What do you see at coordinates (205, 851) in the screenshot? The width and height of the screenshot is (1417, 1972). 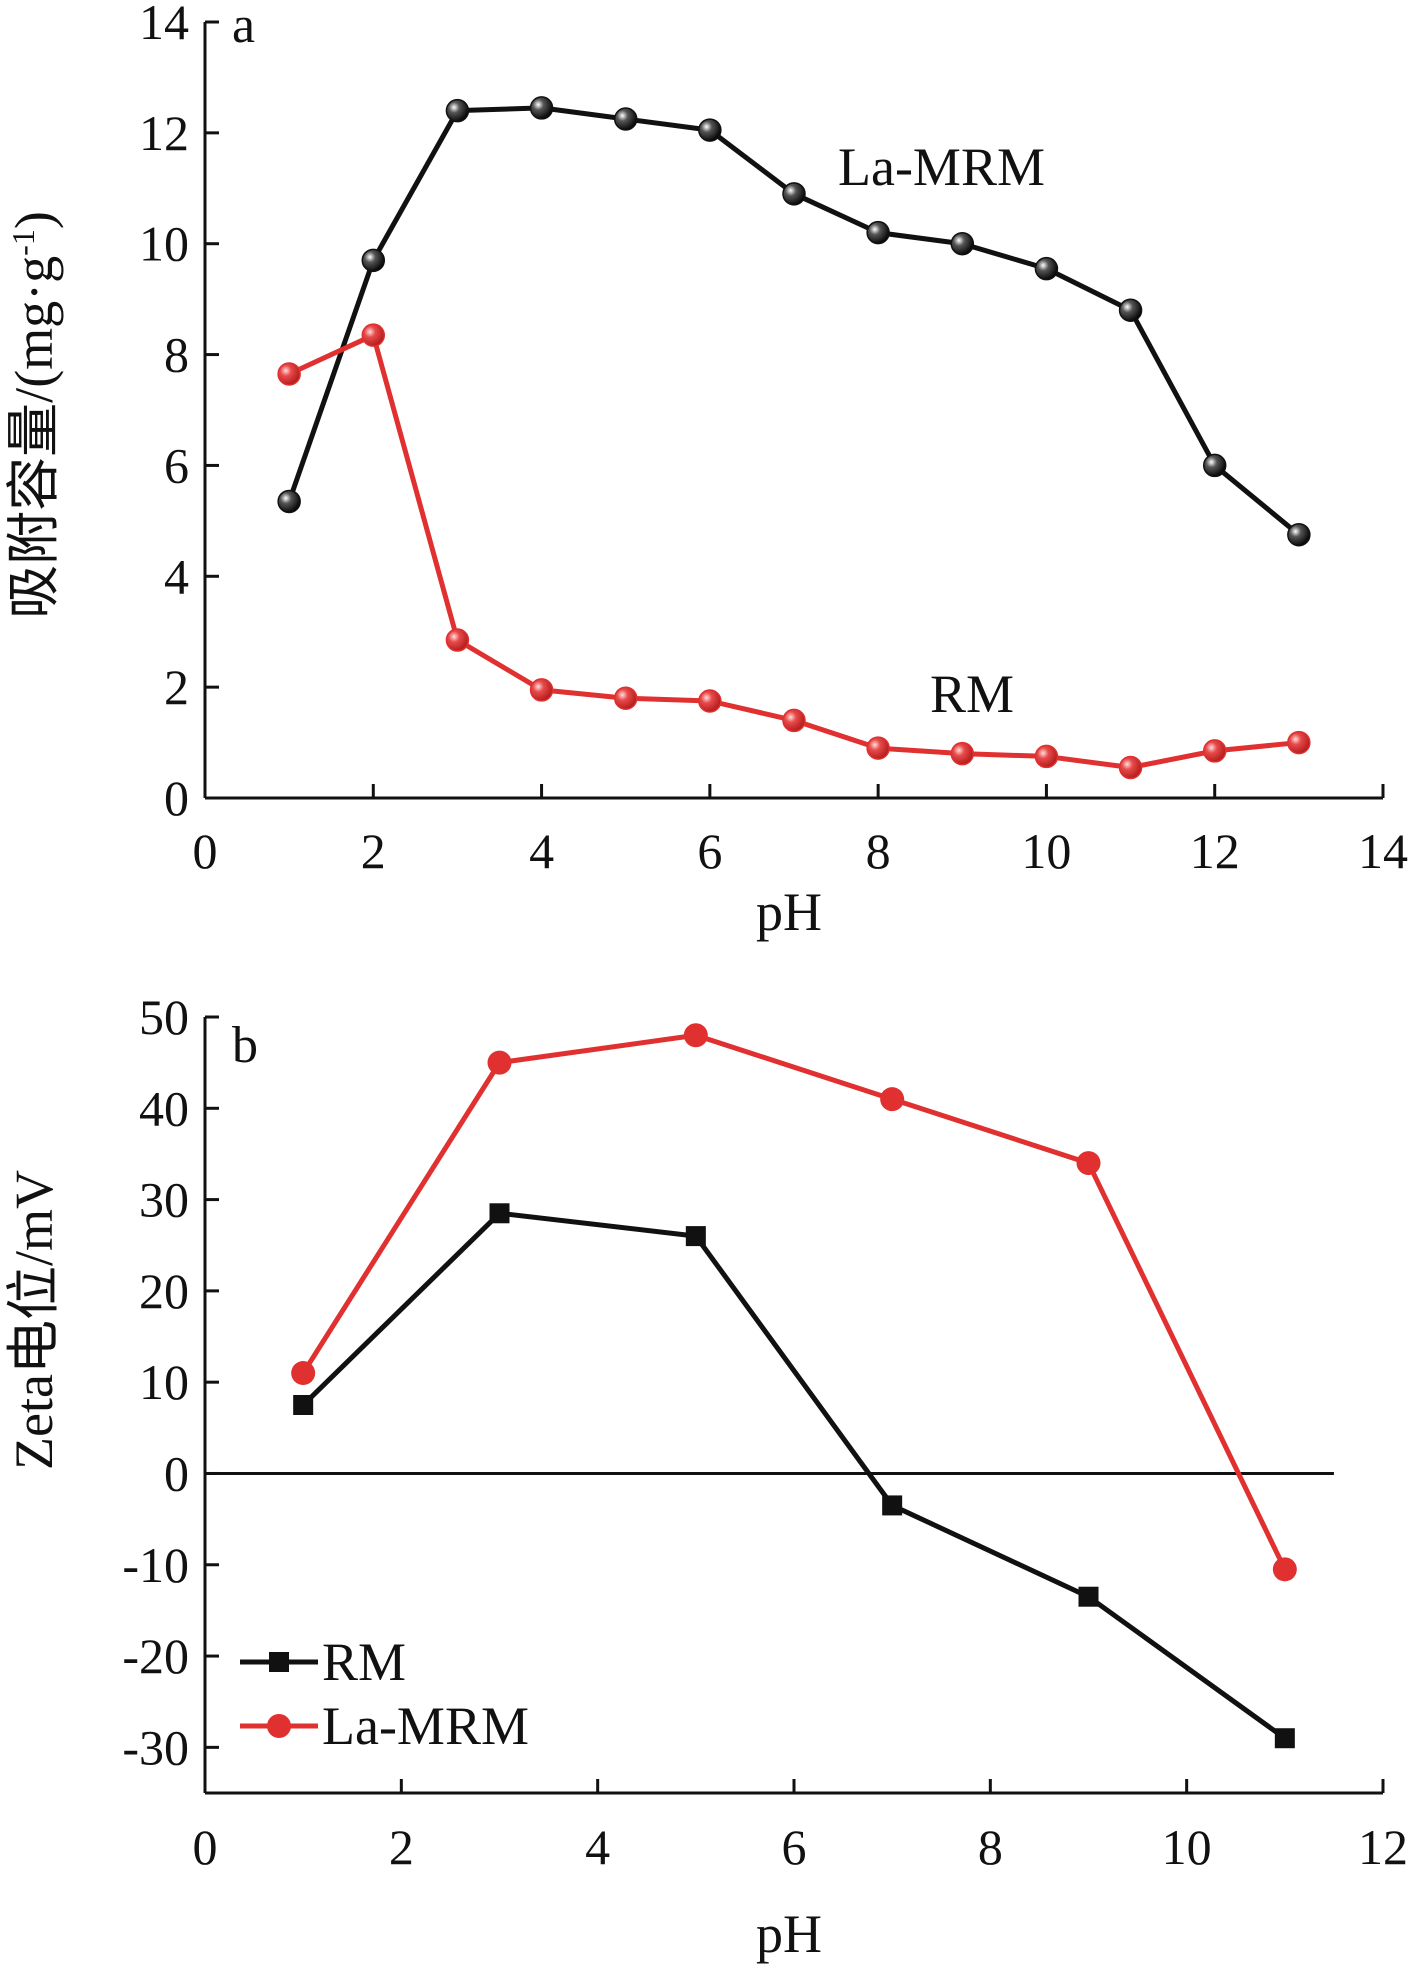 I see `x-tick-label-a: 0` at bounding box center [205, 851].